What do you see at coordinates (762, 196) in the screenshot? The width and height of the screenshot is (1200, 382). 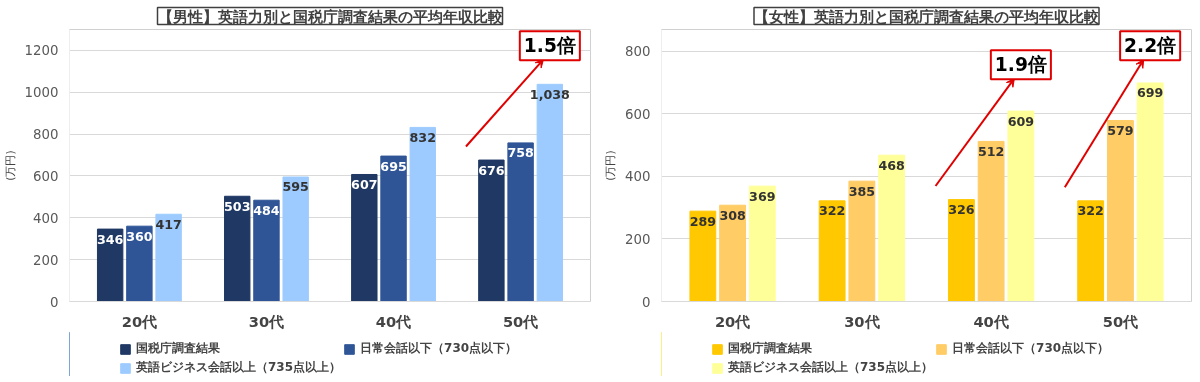 I see `data-label: 369` at bounding box center [762, 196].